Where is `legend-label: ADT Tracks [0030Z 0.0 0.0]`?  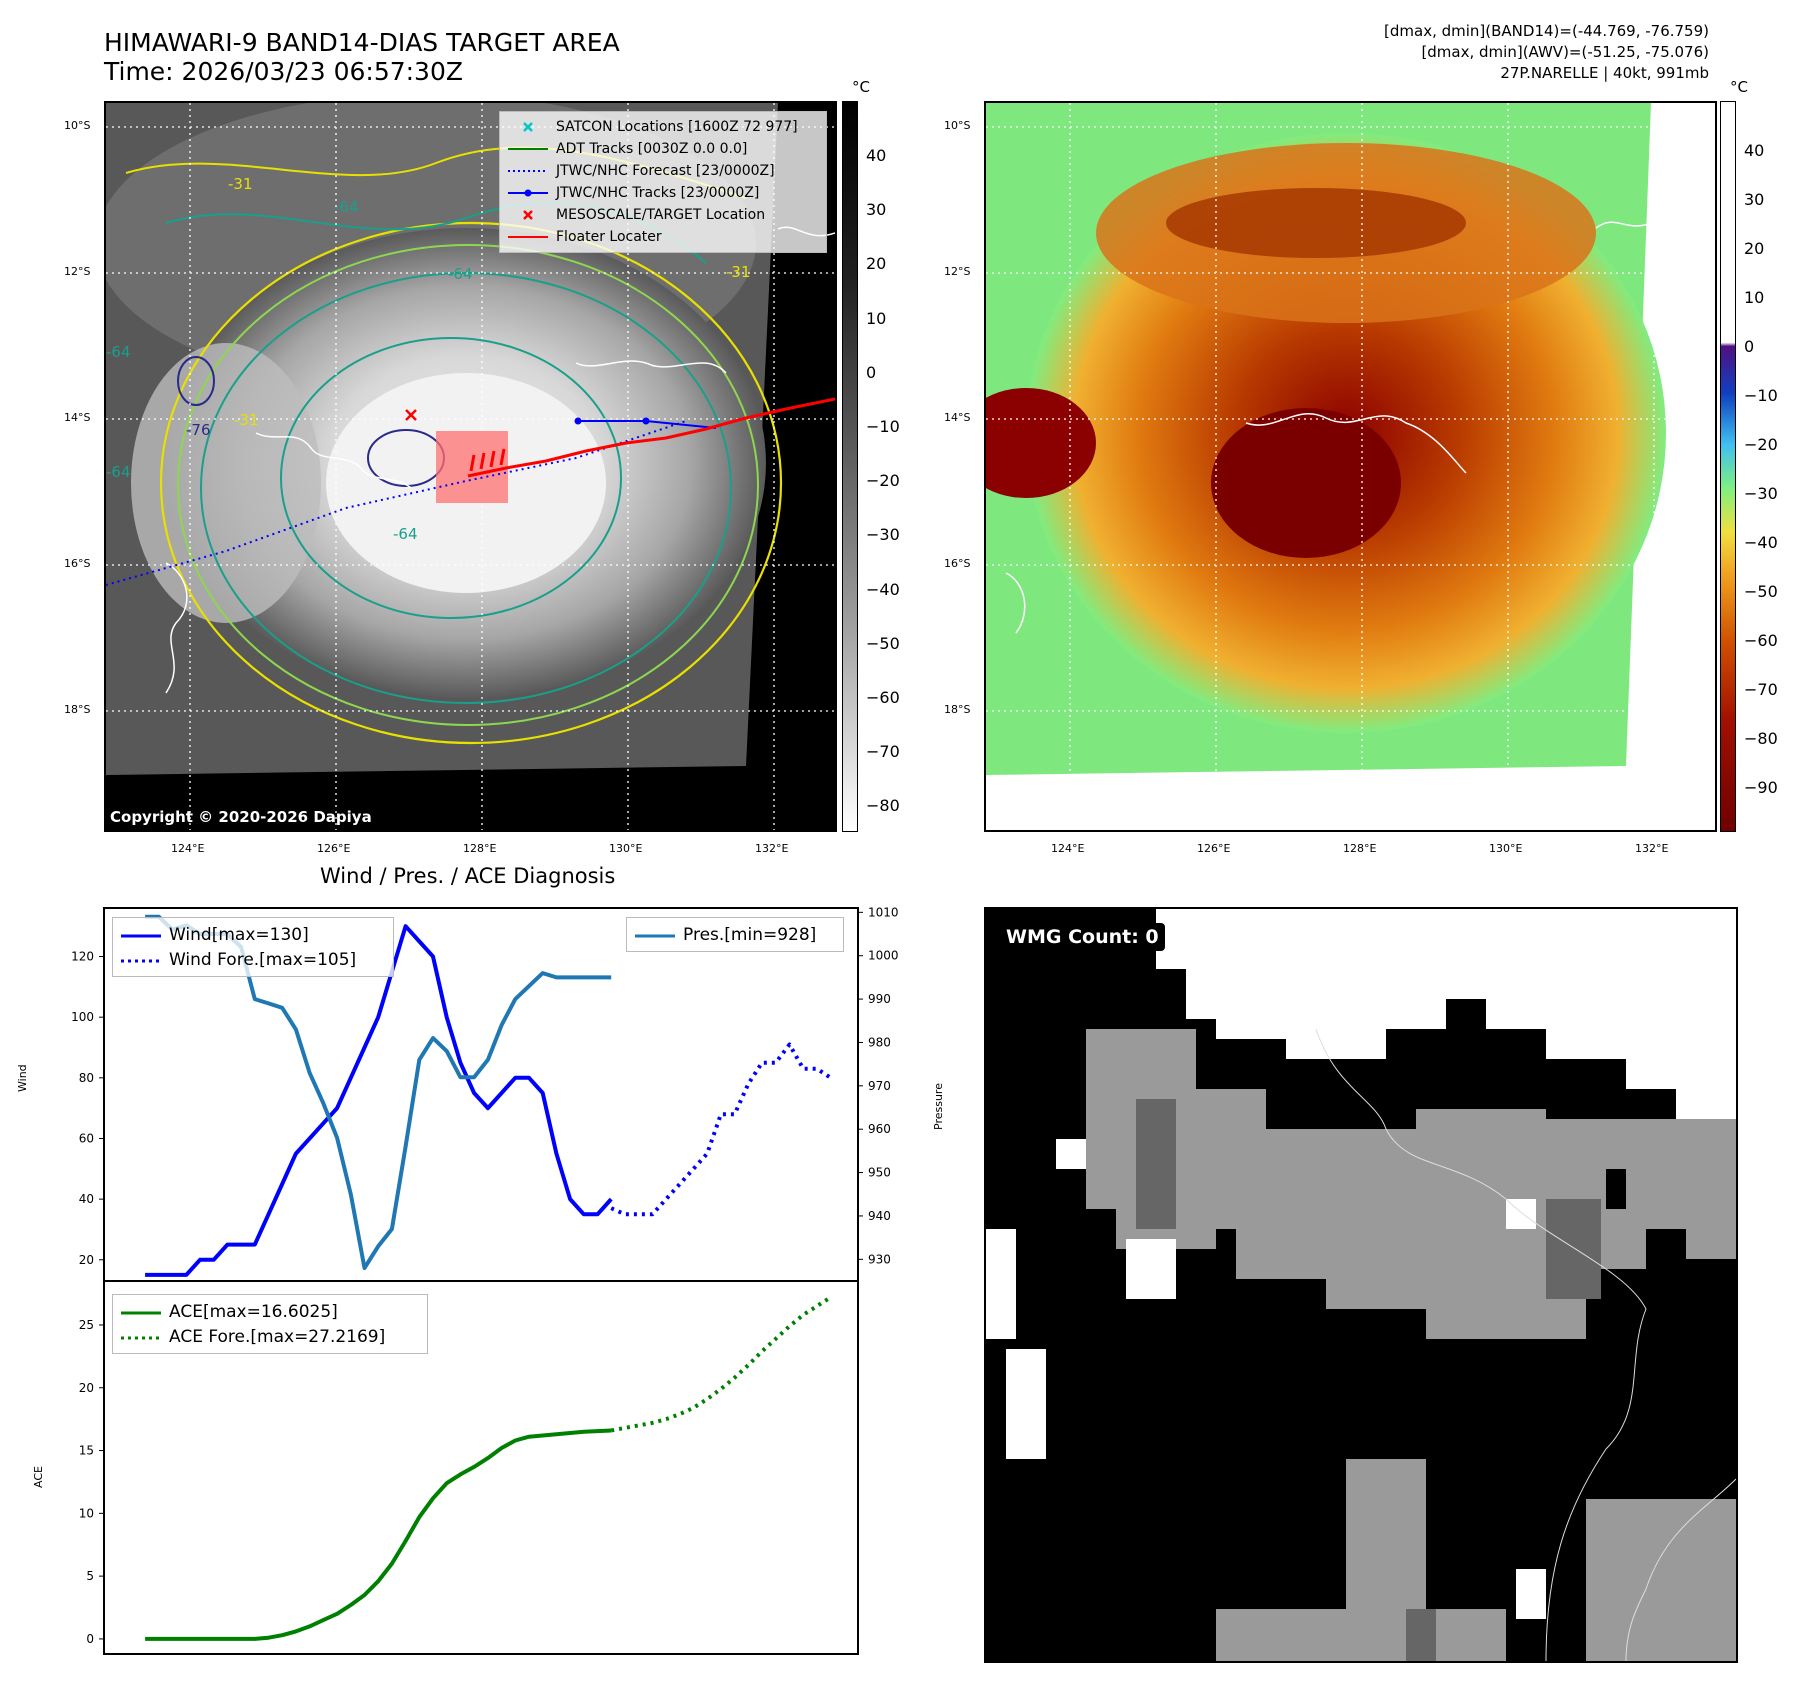 legend-label: ADT Tracks [0030Z 0.0 0.0] is located at coordinates (652, 149).